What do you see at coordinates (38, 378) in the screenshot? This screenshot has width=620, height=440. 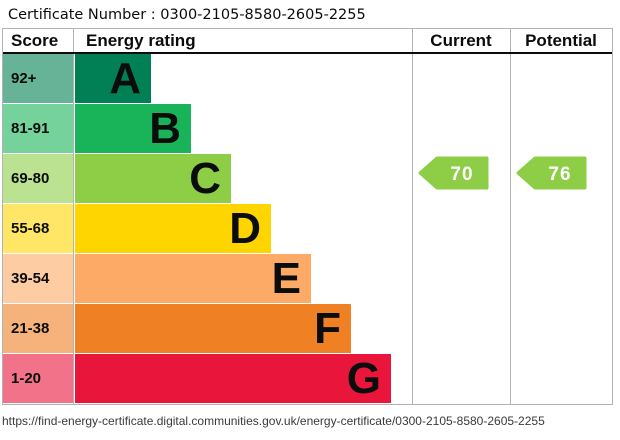 I see `band-score-range: 1-20` at bounding box center [38, 378].